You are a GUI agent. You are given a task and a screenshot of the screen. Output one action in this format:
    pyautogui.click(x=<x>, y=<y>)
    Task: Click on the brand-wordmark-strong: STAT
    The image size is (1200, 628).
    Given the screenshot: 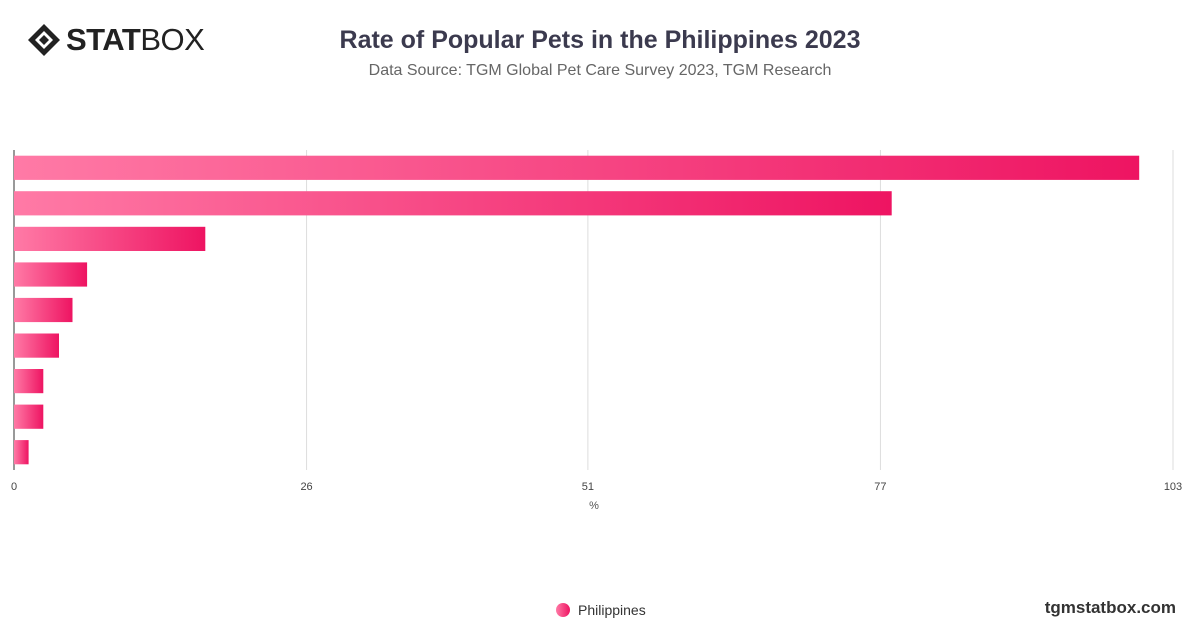 What is the action you would take?
    pyautogui.click(x=103, y=39)
    